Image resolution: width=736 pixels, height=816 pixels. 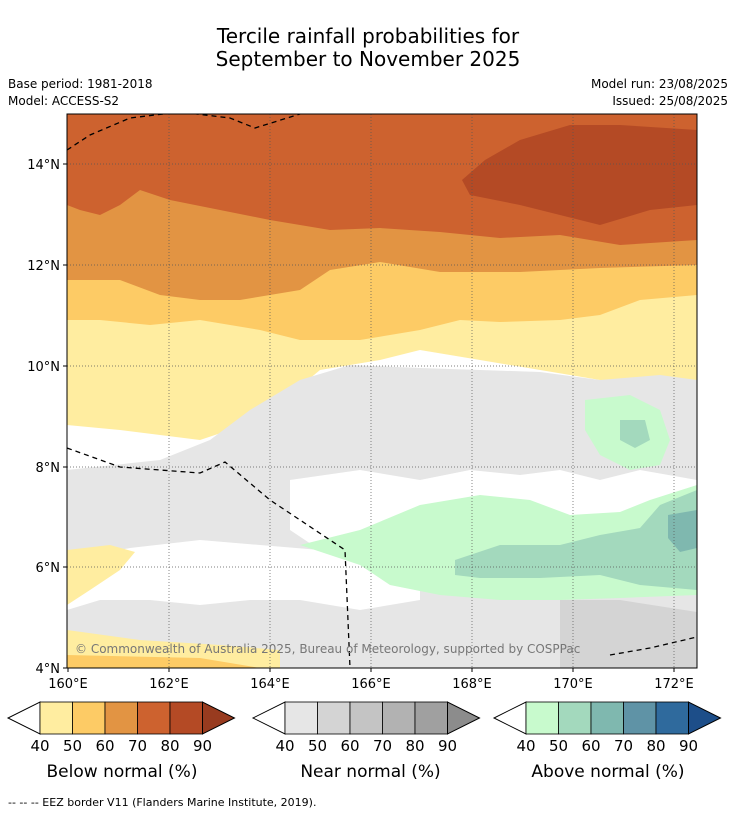 What do you see at coordinates (368, 36) in the screenshot?
I see `title-line1: Tercile rainfall probabilities for` at bounding box center [368, 36].